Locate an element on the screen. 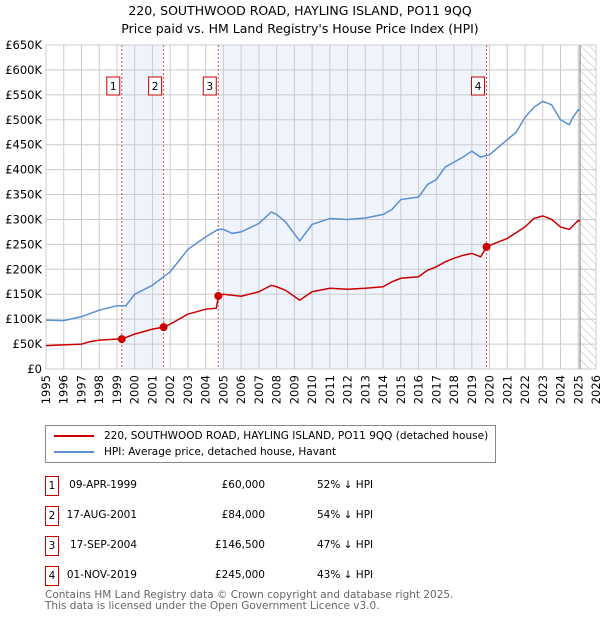 The height and width of the screenshot is (620, 600). sale-row: 2 17-AUG-2001 £84,000 54% ↓ HPI is located at coordinates (255, 516).